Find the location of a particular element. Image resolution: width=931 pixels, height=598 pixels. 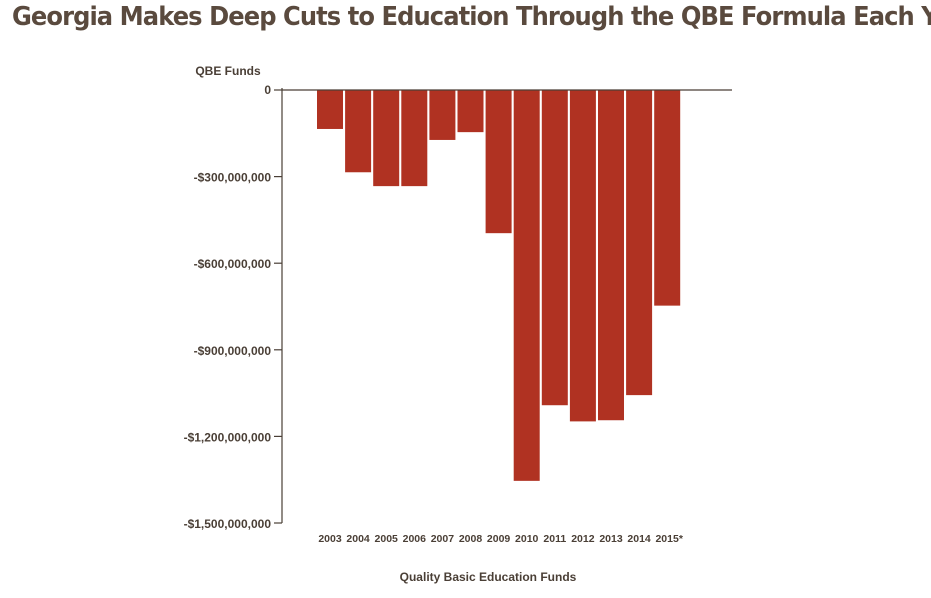

bar-2006 is located at coordinates (414, 138).